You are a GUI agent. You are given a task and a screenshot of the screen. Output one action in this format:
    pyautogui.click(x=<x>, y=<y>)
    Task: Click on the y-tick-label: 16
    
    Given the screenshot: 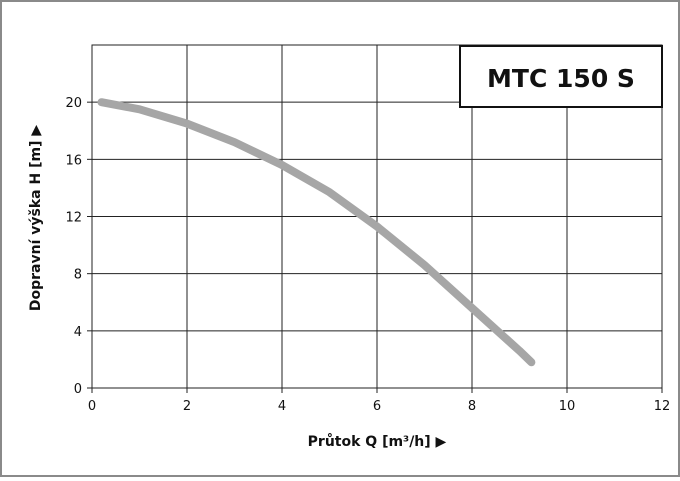 What is the action you would take?
    pyautogui.click(x=73, y=160)
    